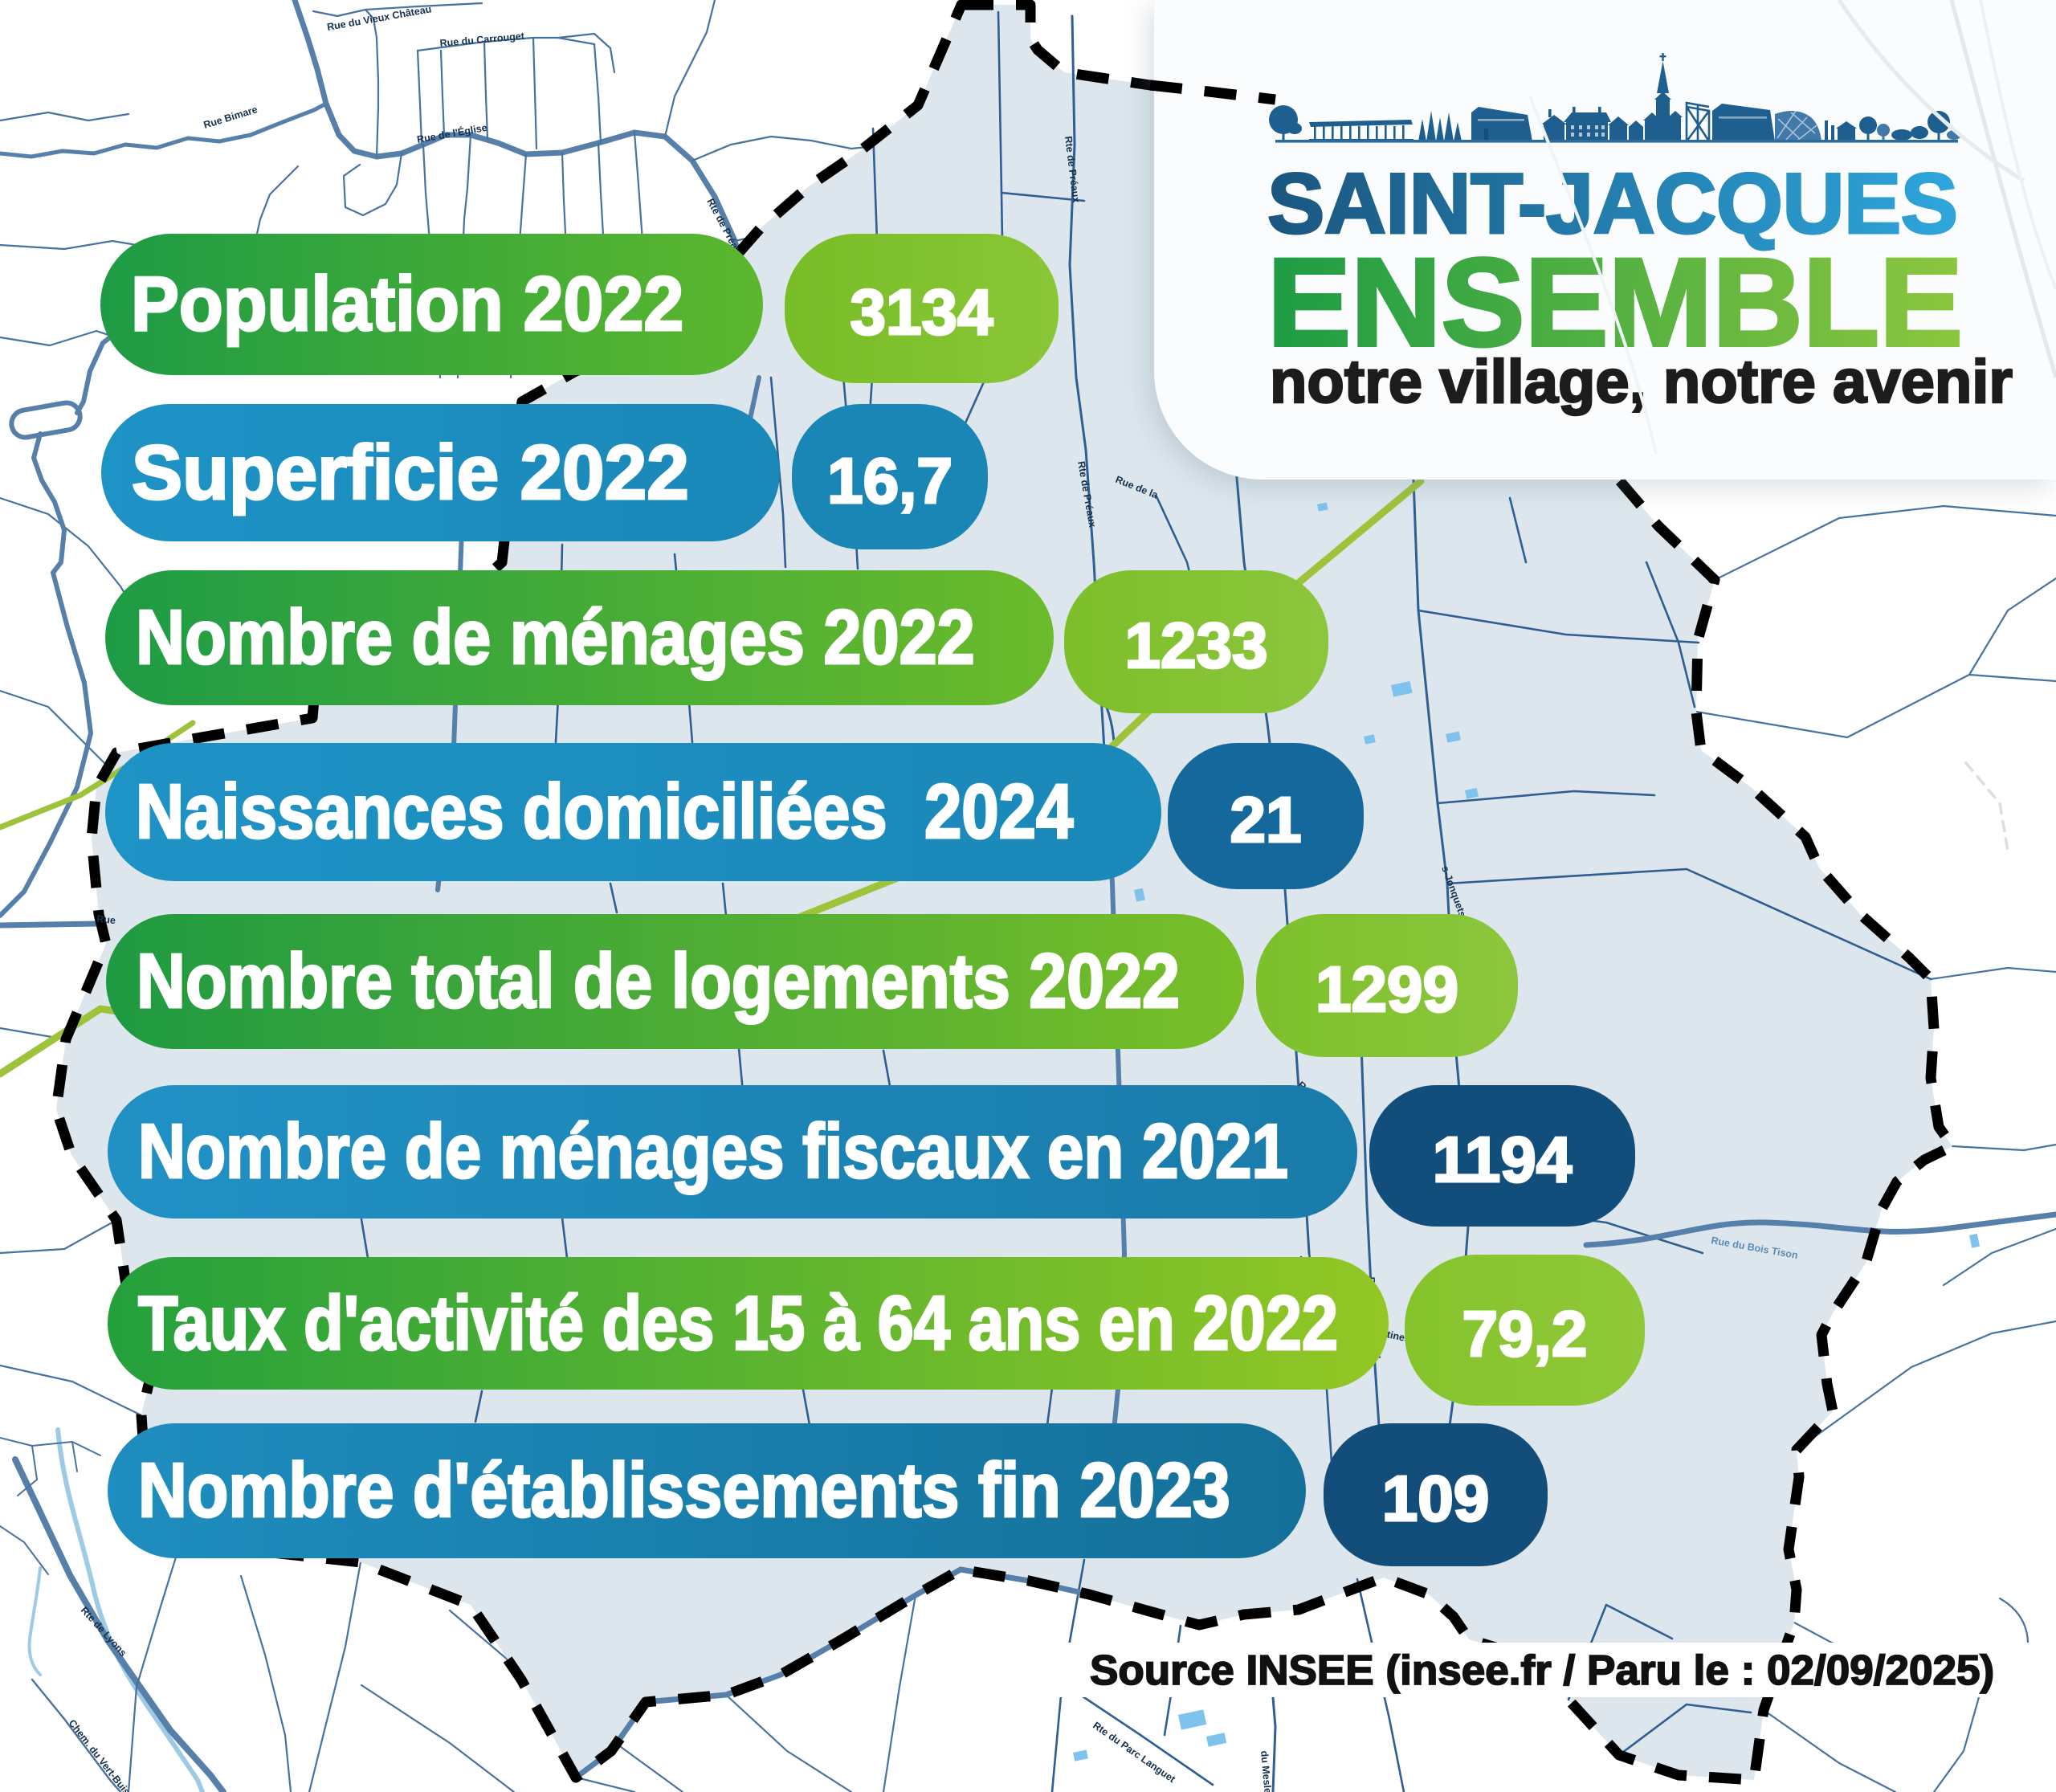 Image resolution: width=2056 pixels, height=1792 pixels. What do you see at coordinates (1266, 1771) in the screenshot?
I see `svg-text: du Mesley` at bounding box center [1266, 1771].